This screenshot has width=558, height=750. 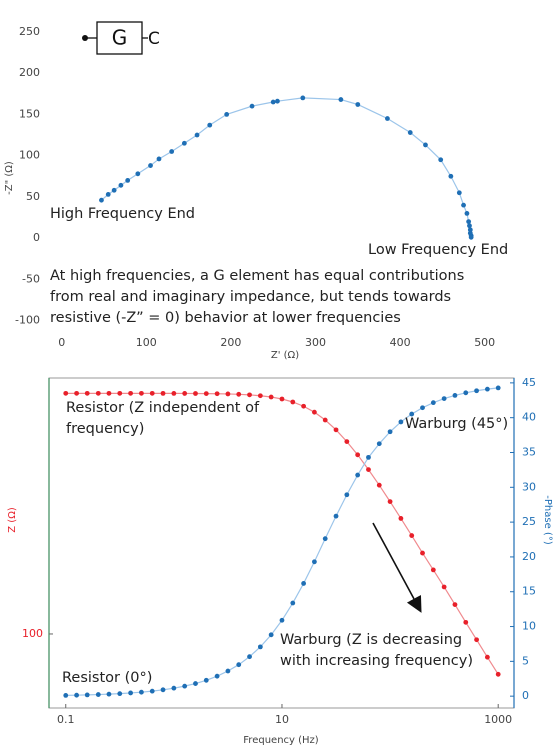 I want to click on x-tick-label: 500, so click(x=484, y=342).